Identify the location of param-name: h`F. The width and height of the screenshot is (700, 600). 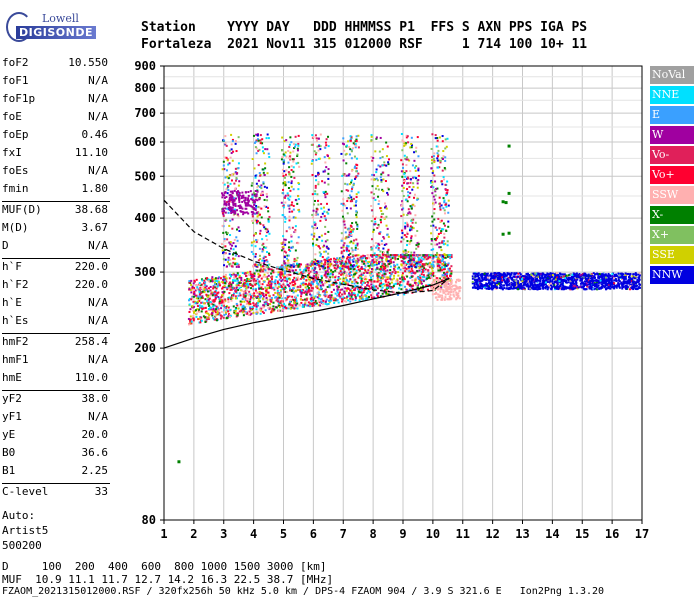
(12, 266).